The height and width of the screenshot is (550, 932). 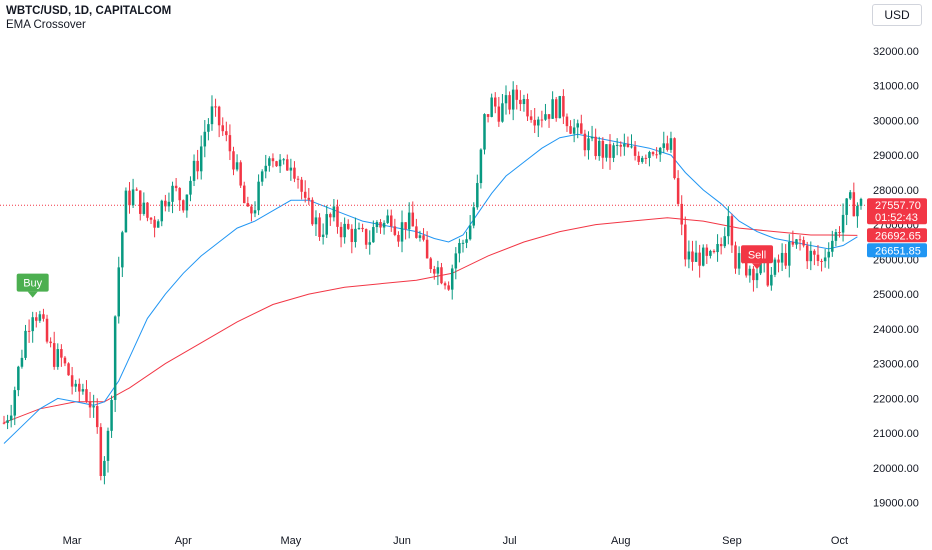 I want to click on buy-signal-arrow, so click(x=32, y=294).